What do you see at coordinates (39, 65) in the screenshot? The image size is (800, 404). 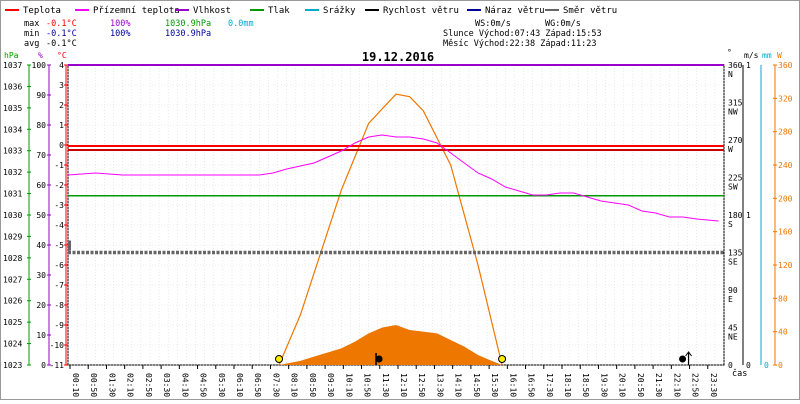 I see `humidity-tick-label: 100` at bounding box center [39, 65].